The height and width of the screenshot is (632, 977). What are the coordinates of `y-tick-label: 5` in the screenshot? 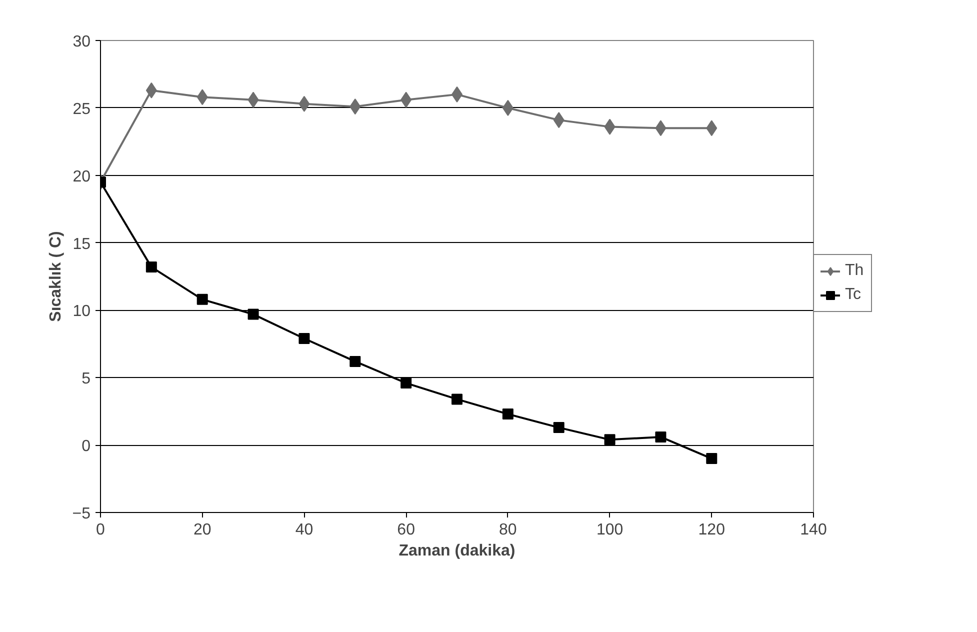 It's located at (86, 379).